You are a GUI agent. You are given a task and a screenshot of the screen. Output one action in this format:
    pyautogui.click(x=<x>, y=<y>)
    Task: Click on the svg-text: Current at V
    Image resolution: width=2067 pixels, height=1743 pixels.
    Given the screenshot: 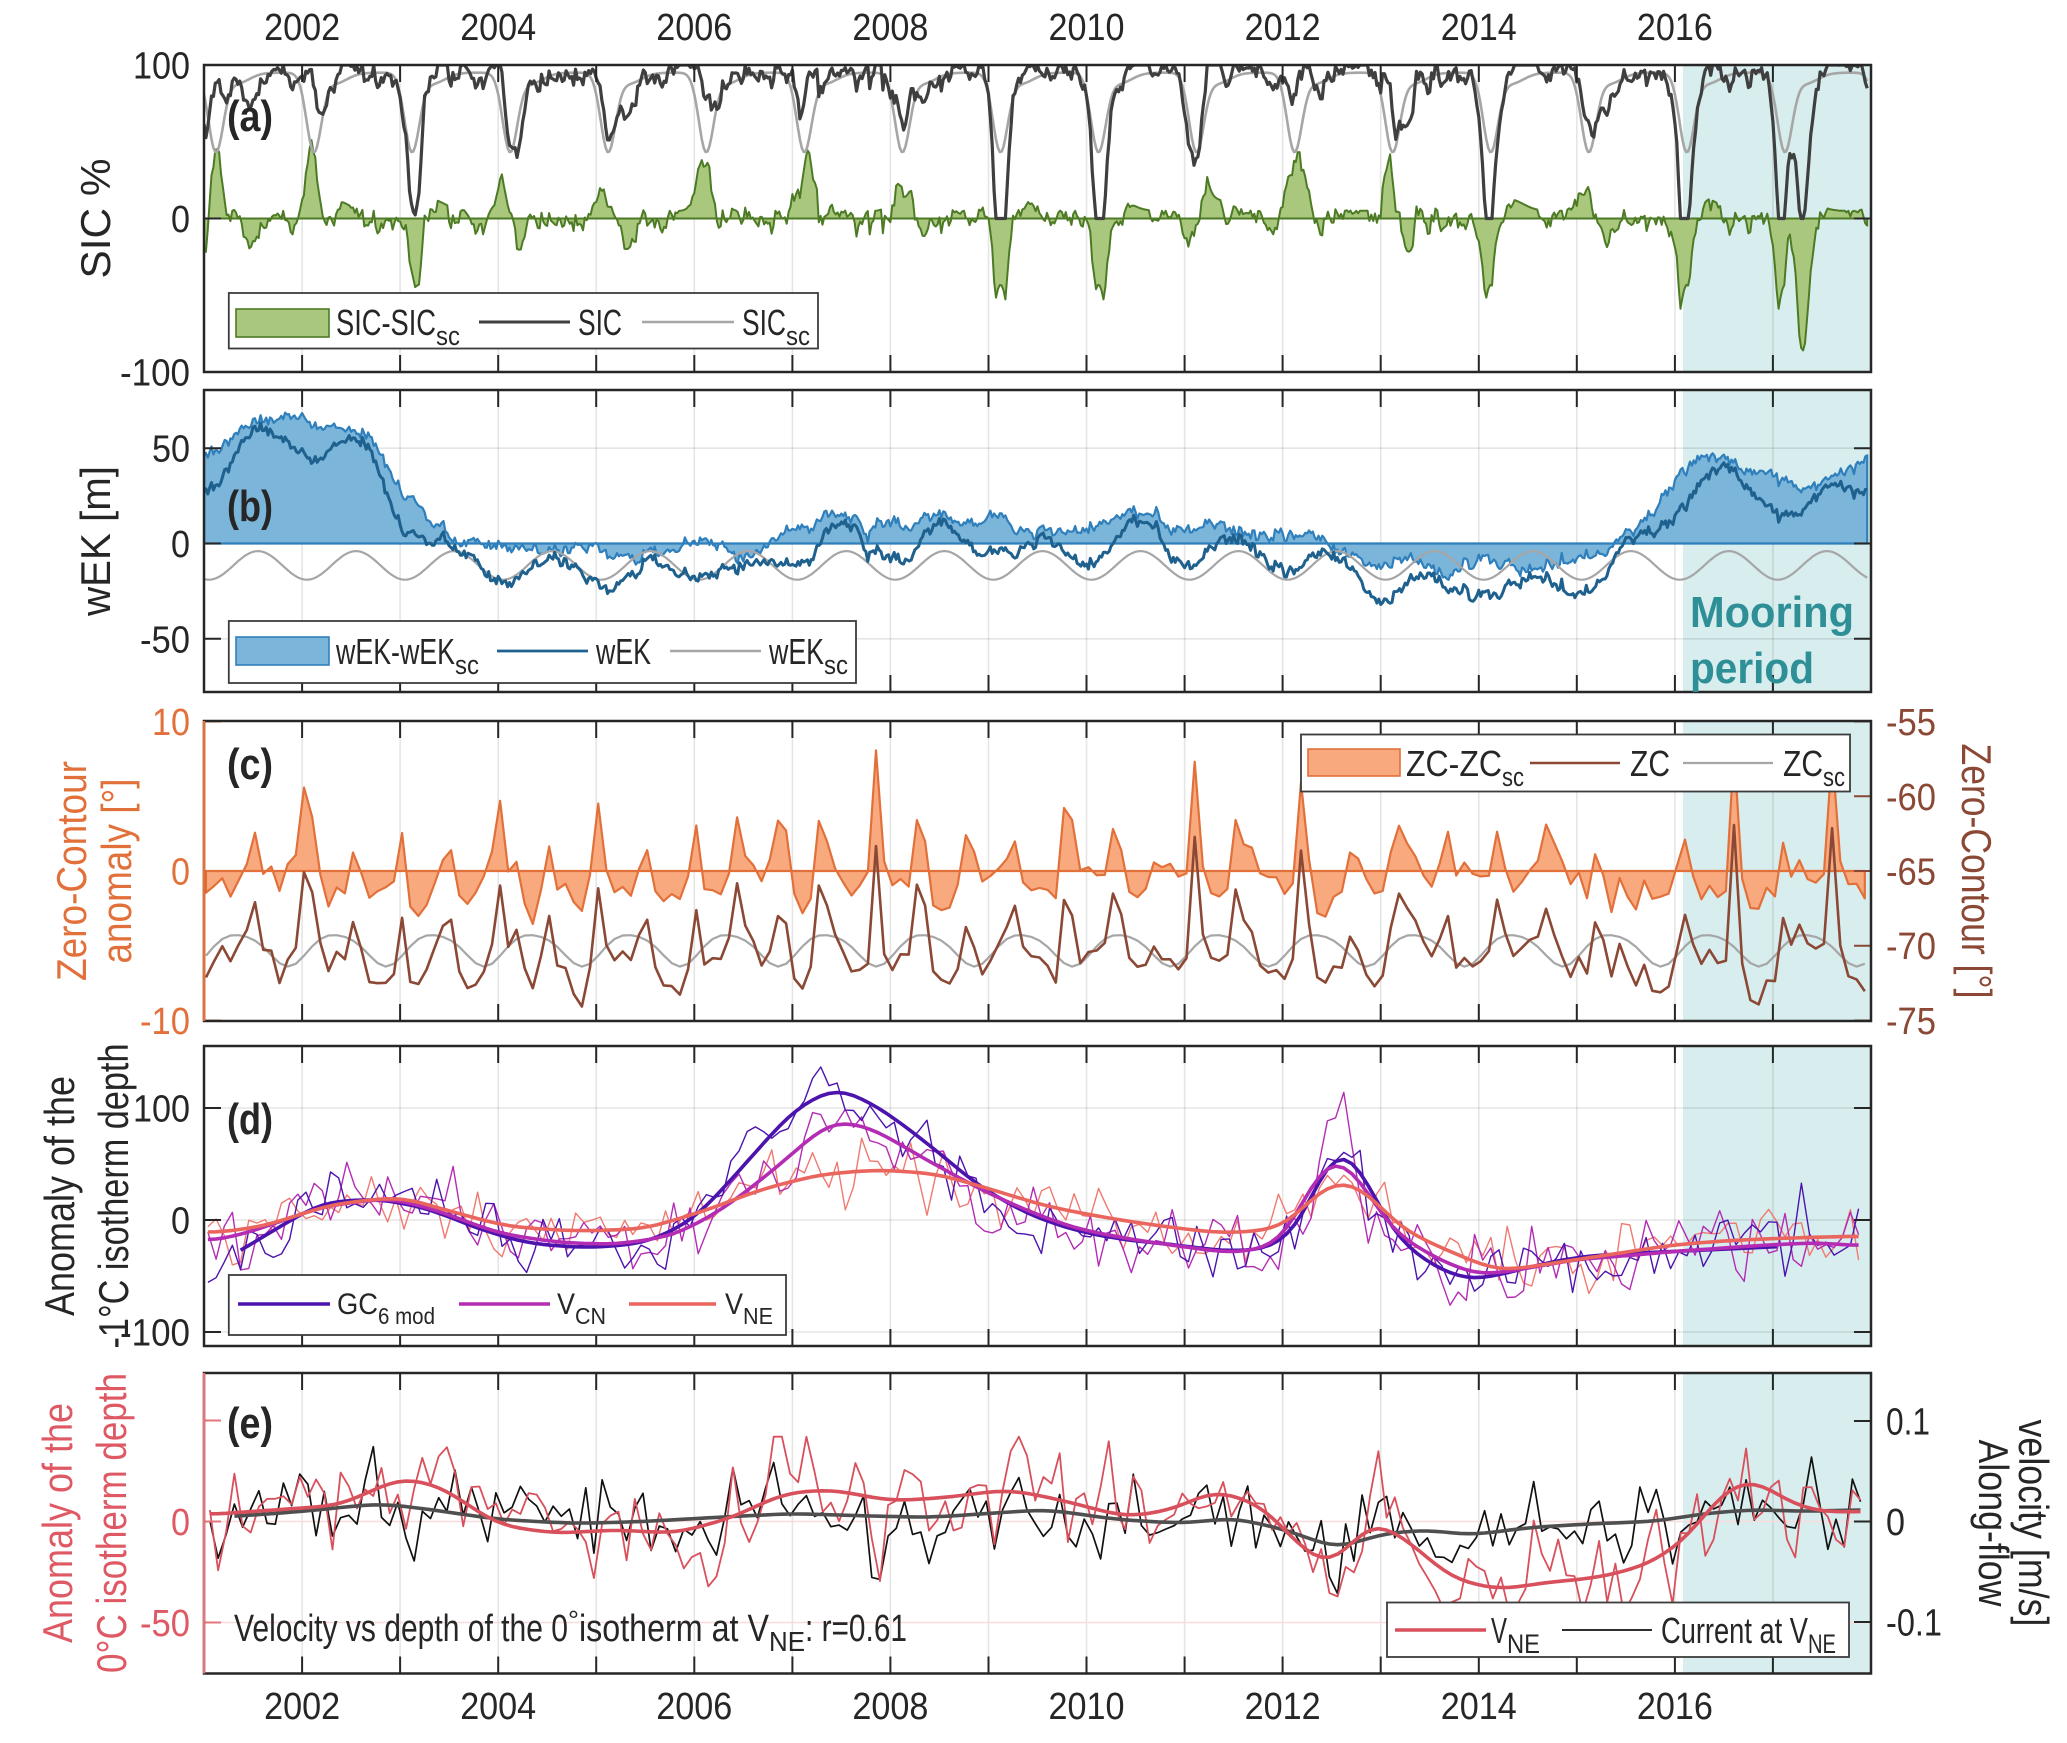 What is the action you would take?
    pyautogui.click(x=1734, y=1630)
    